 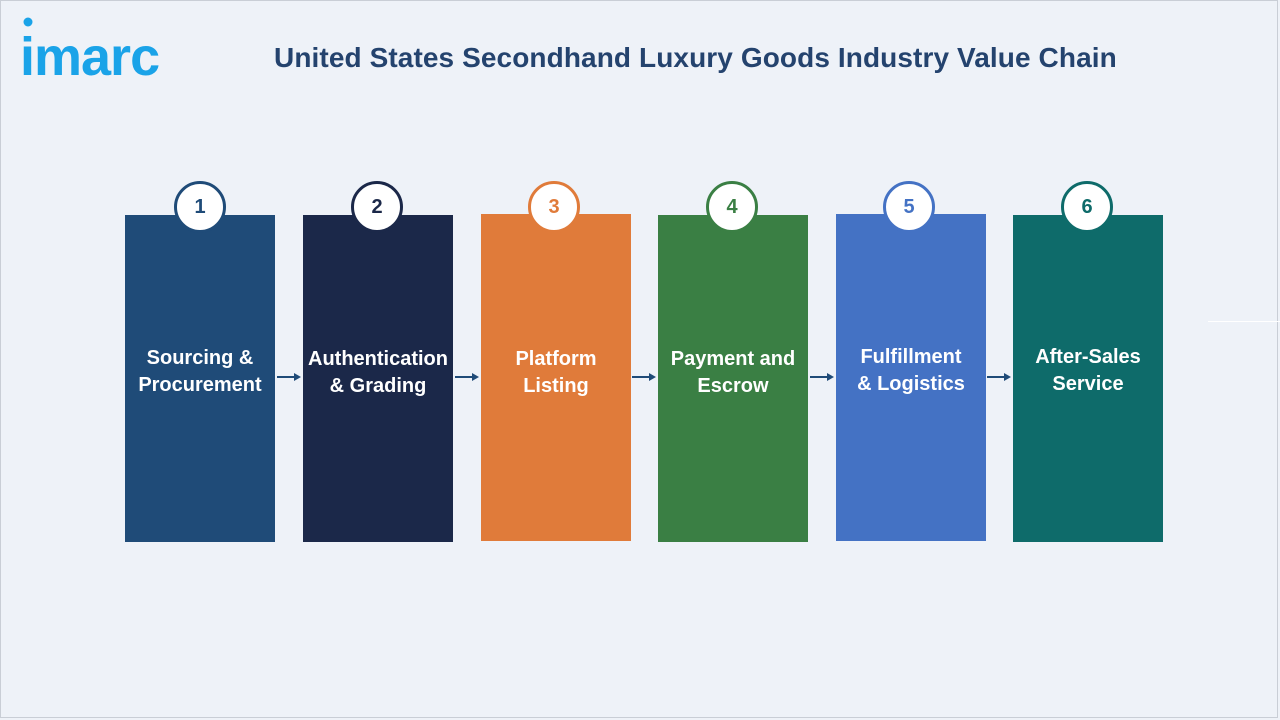 I want to click on step-number-badge-3: 3, so click(x=554, y=207).